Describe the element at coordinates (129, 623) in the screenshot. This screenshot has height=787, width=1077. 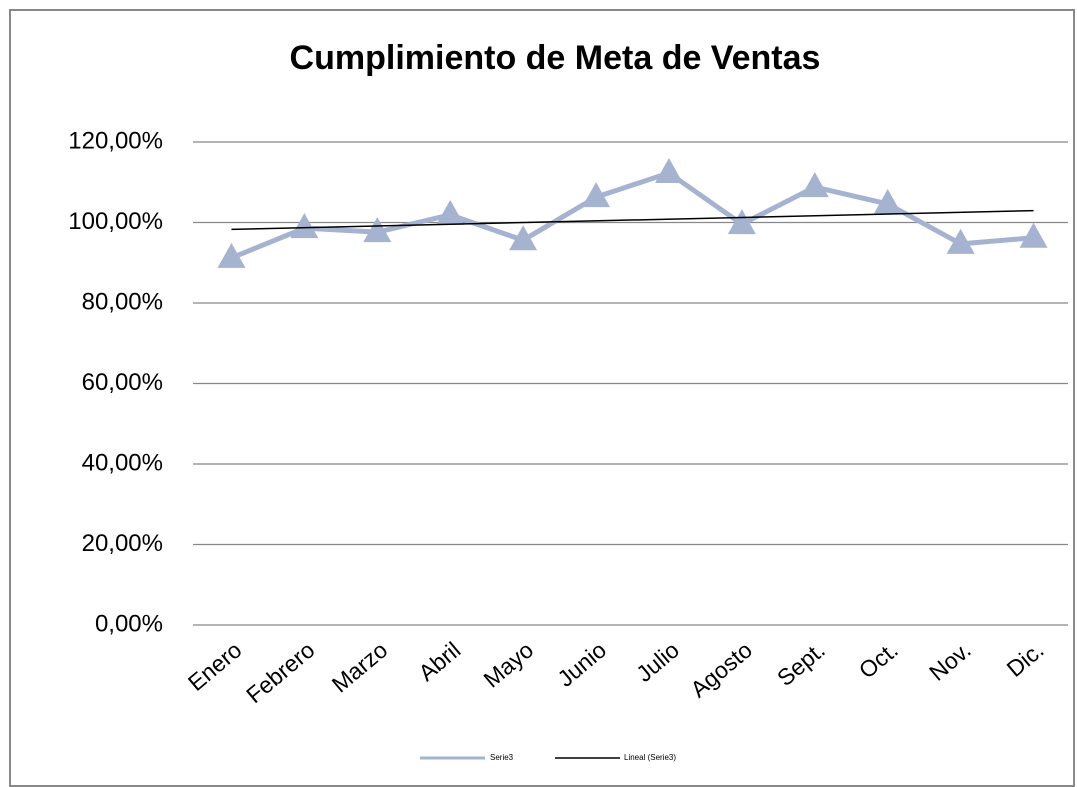
I see `y-tick-label: 0,00%` at that location.